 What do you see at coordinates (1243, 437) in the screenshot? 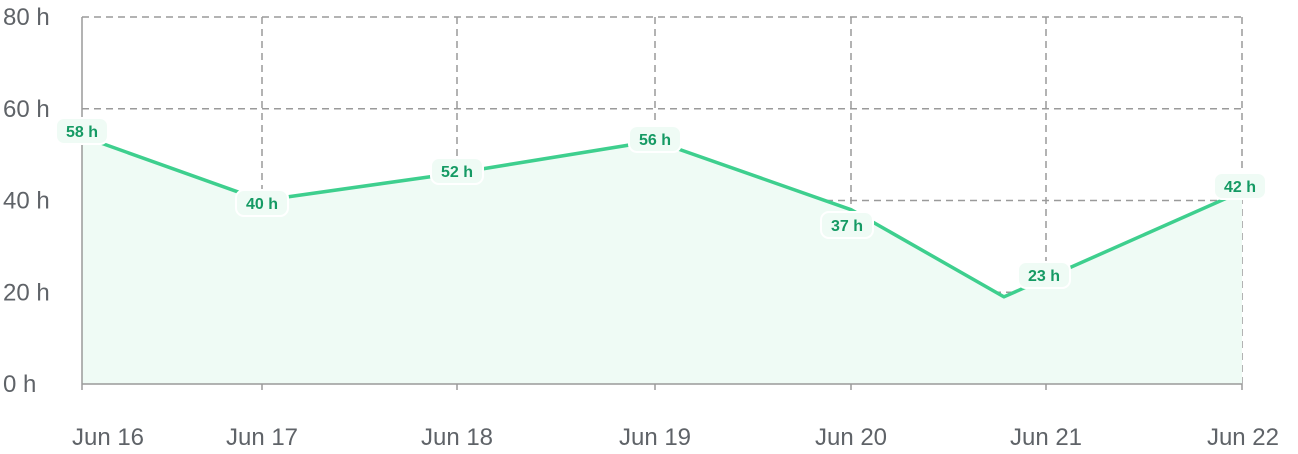
I see `x-tick-label: Jun 22` at bounding box center [1243, 437].